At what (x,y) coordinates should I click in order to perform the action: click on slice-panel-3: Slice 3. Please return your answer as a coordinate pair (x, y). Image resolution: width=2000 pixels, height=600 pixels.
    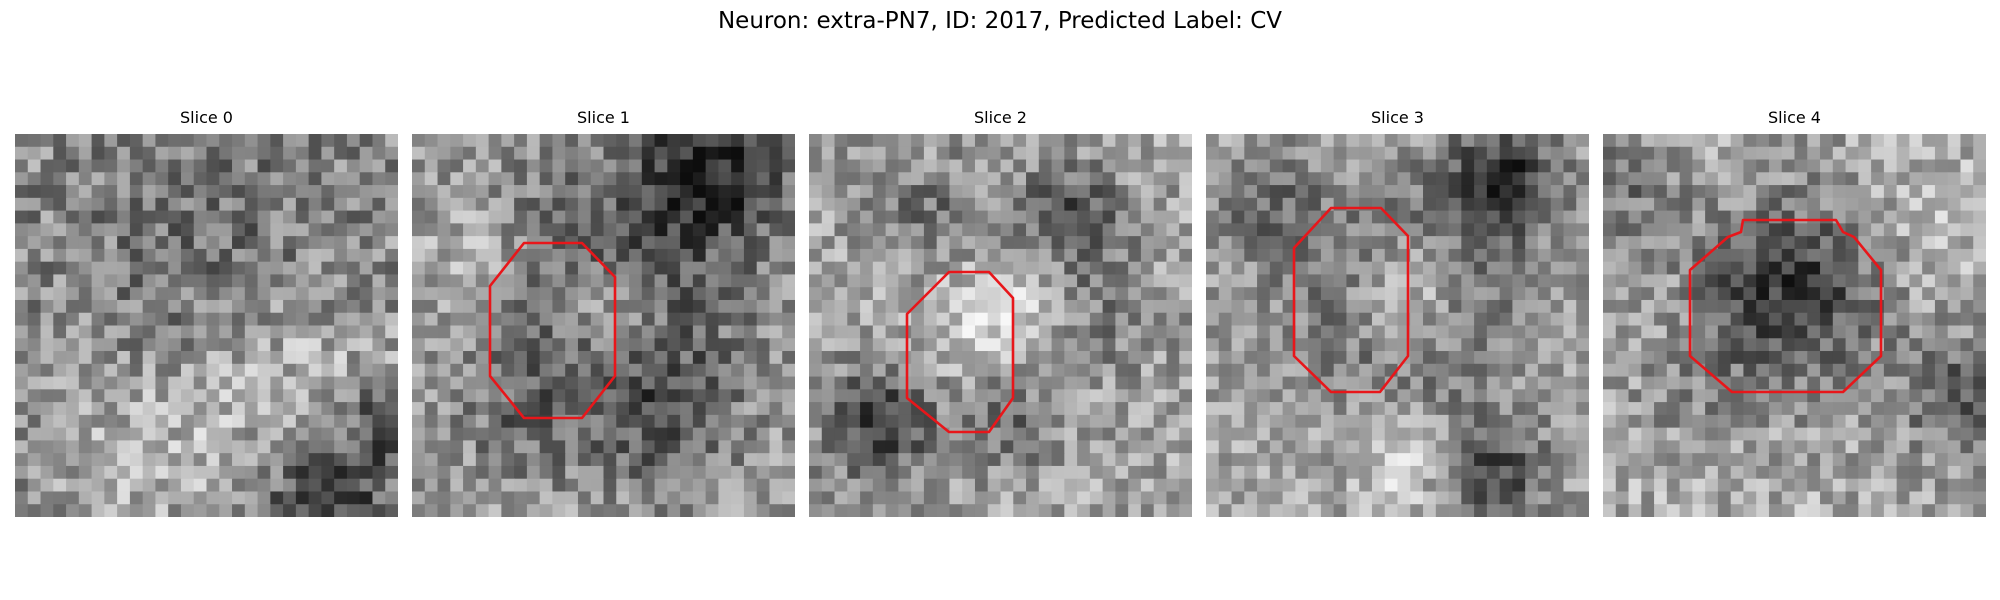
    Looking at the image, I should click on (1397, 312).